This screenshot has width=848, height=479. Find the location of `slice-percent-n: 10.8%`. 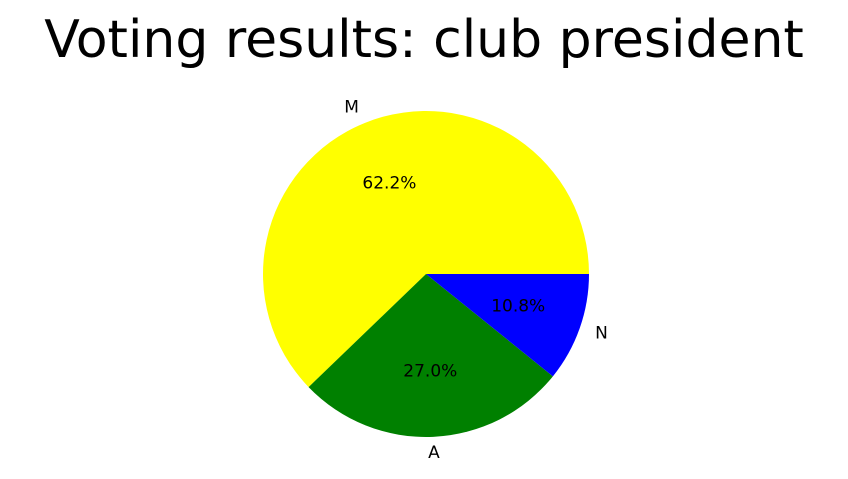

slice-percent-n: 10.8% is located at coordinates (518, 307).